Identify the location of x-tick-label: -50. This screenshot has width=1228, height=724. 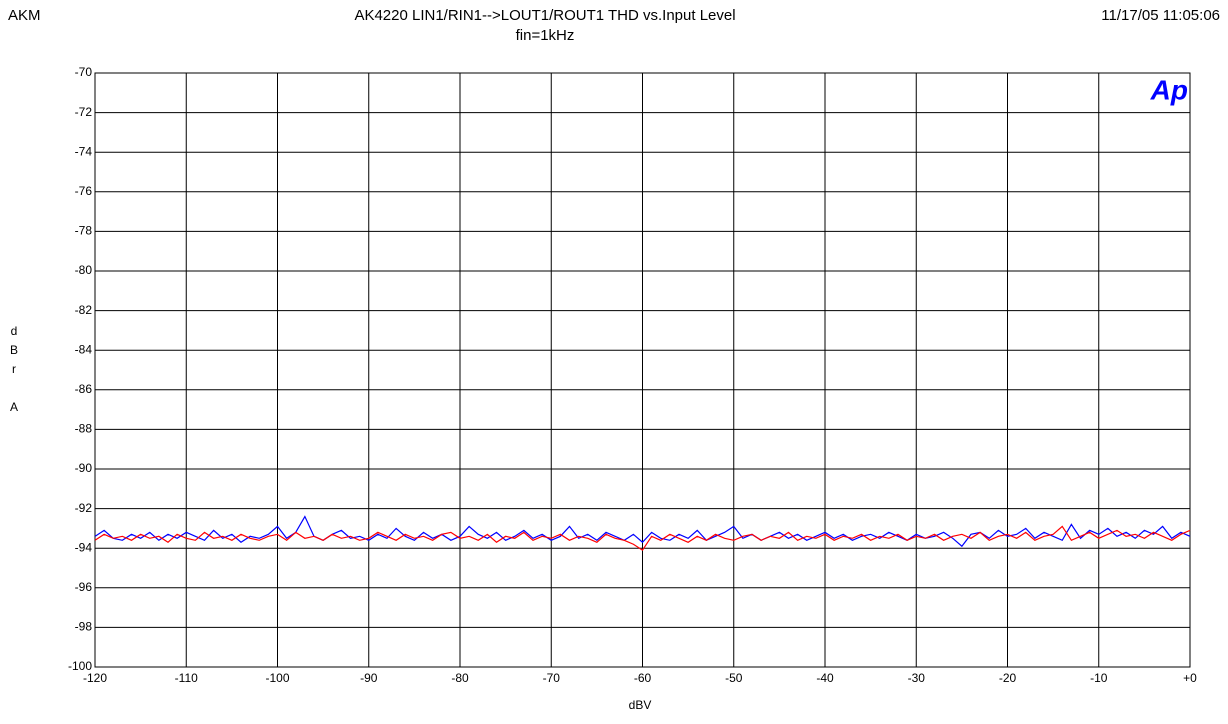
(734, 678).